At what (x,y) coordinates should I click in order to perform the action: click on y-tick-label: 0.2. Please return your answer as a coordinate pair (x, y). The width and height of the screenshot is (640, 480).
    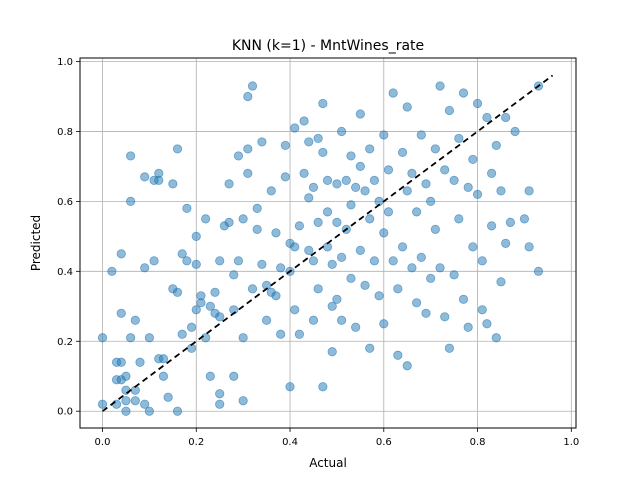
    Looking at the image, I should click on (65, 342).